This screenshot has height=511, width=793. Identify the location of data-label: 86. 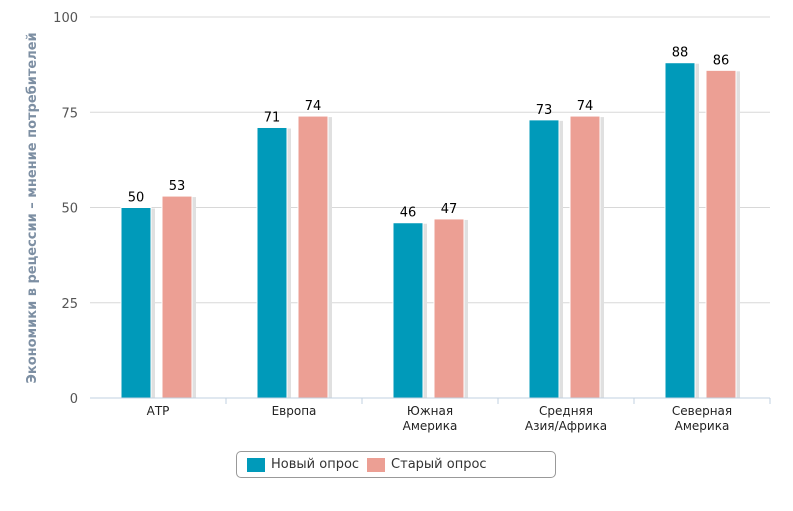
(721, 60).